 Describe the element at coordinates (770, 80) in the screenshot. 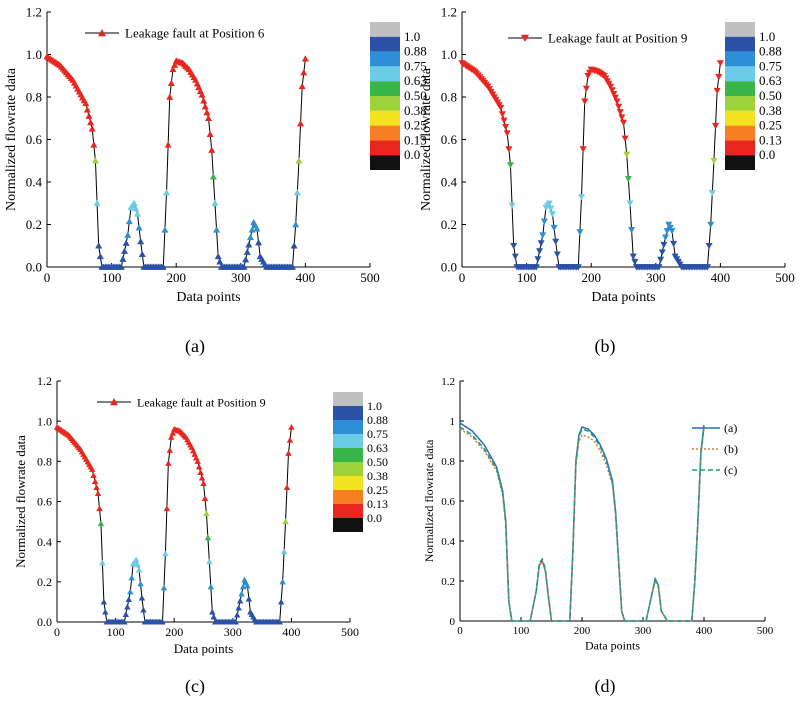

I see `colorbar-tick-label: 0.63` at that location.